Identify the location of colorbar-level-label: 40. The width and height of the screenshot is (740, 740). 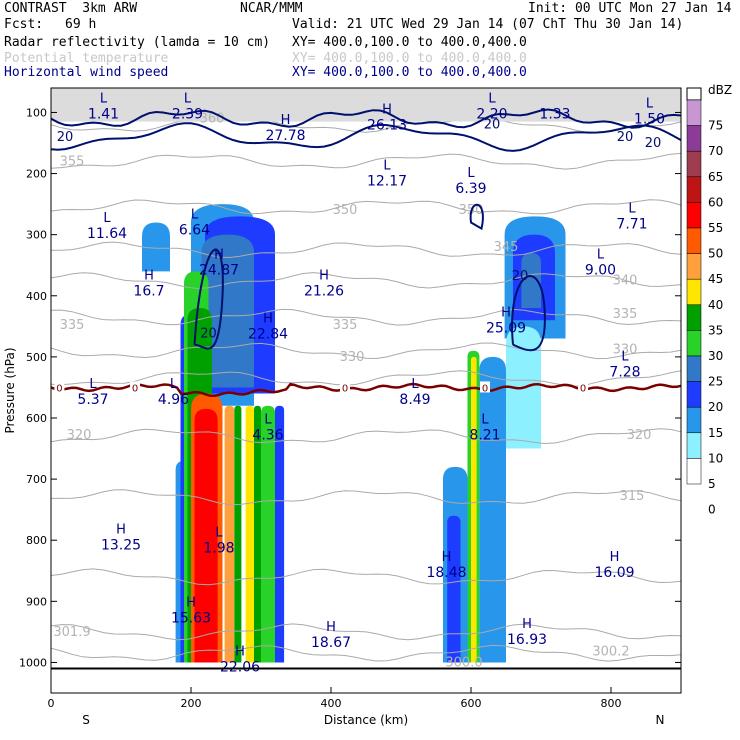
(715, 305).